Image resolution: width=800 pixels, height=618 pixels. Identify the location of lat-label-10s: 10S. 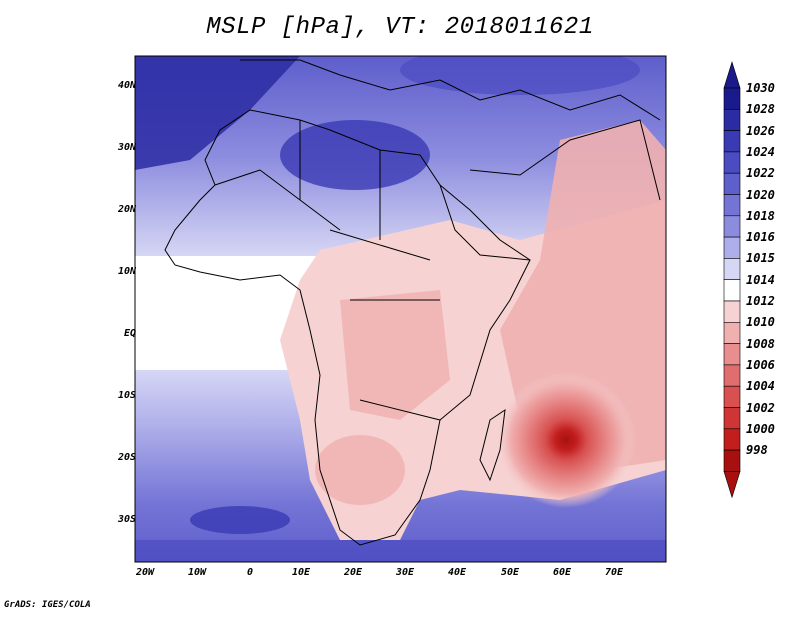
(126, 395).